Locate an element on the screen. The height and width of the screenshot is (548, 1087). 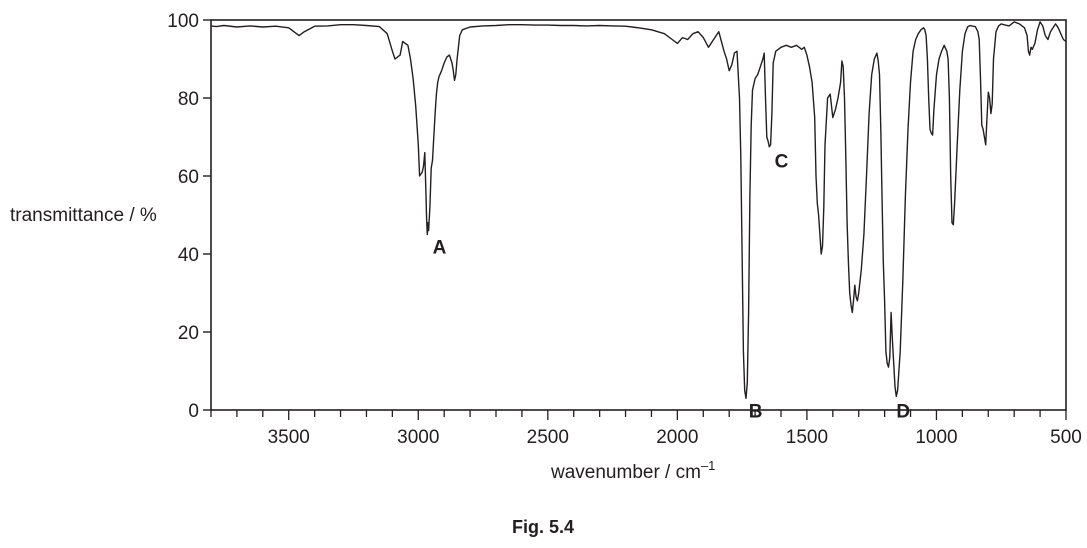
peak-label-d: D is located at coordinates (903, 411).